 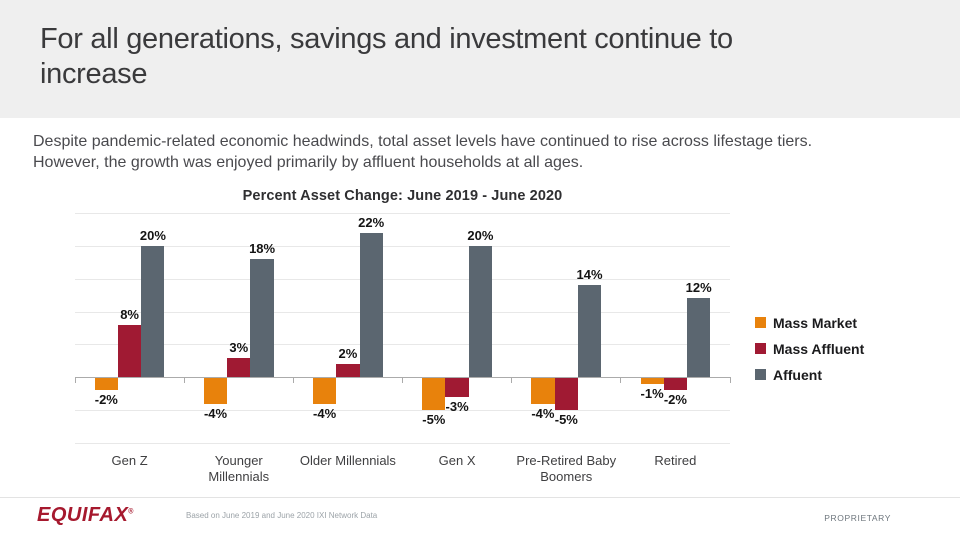 What do you see at coordinates (457, 406) in the screenshot?
I see `bar-value-label: -3%` at bounding box center [457, 406].